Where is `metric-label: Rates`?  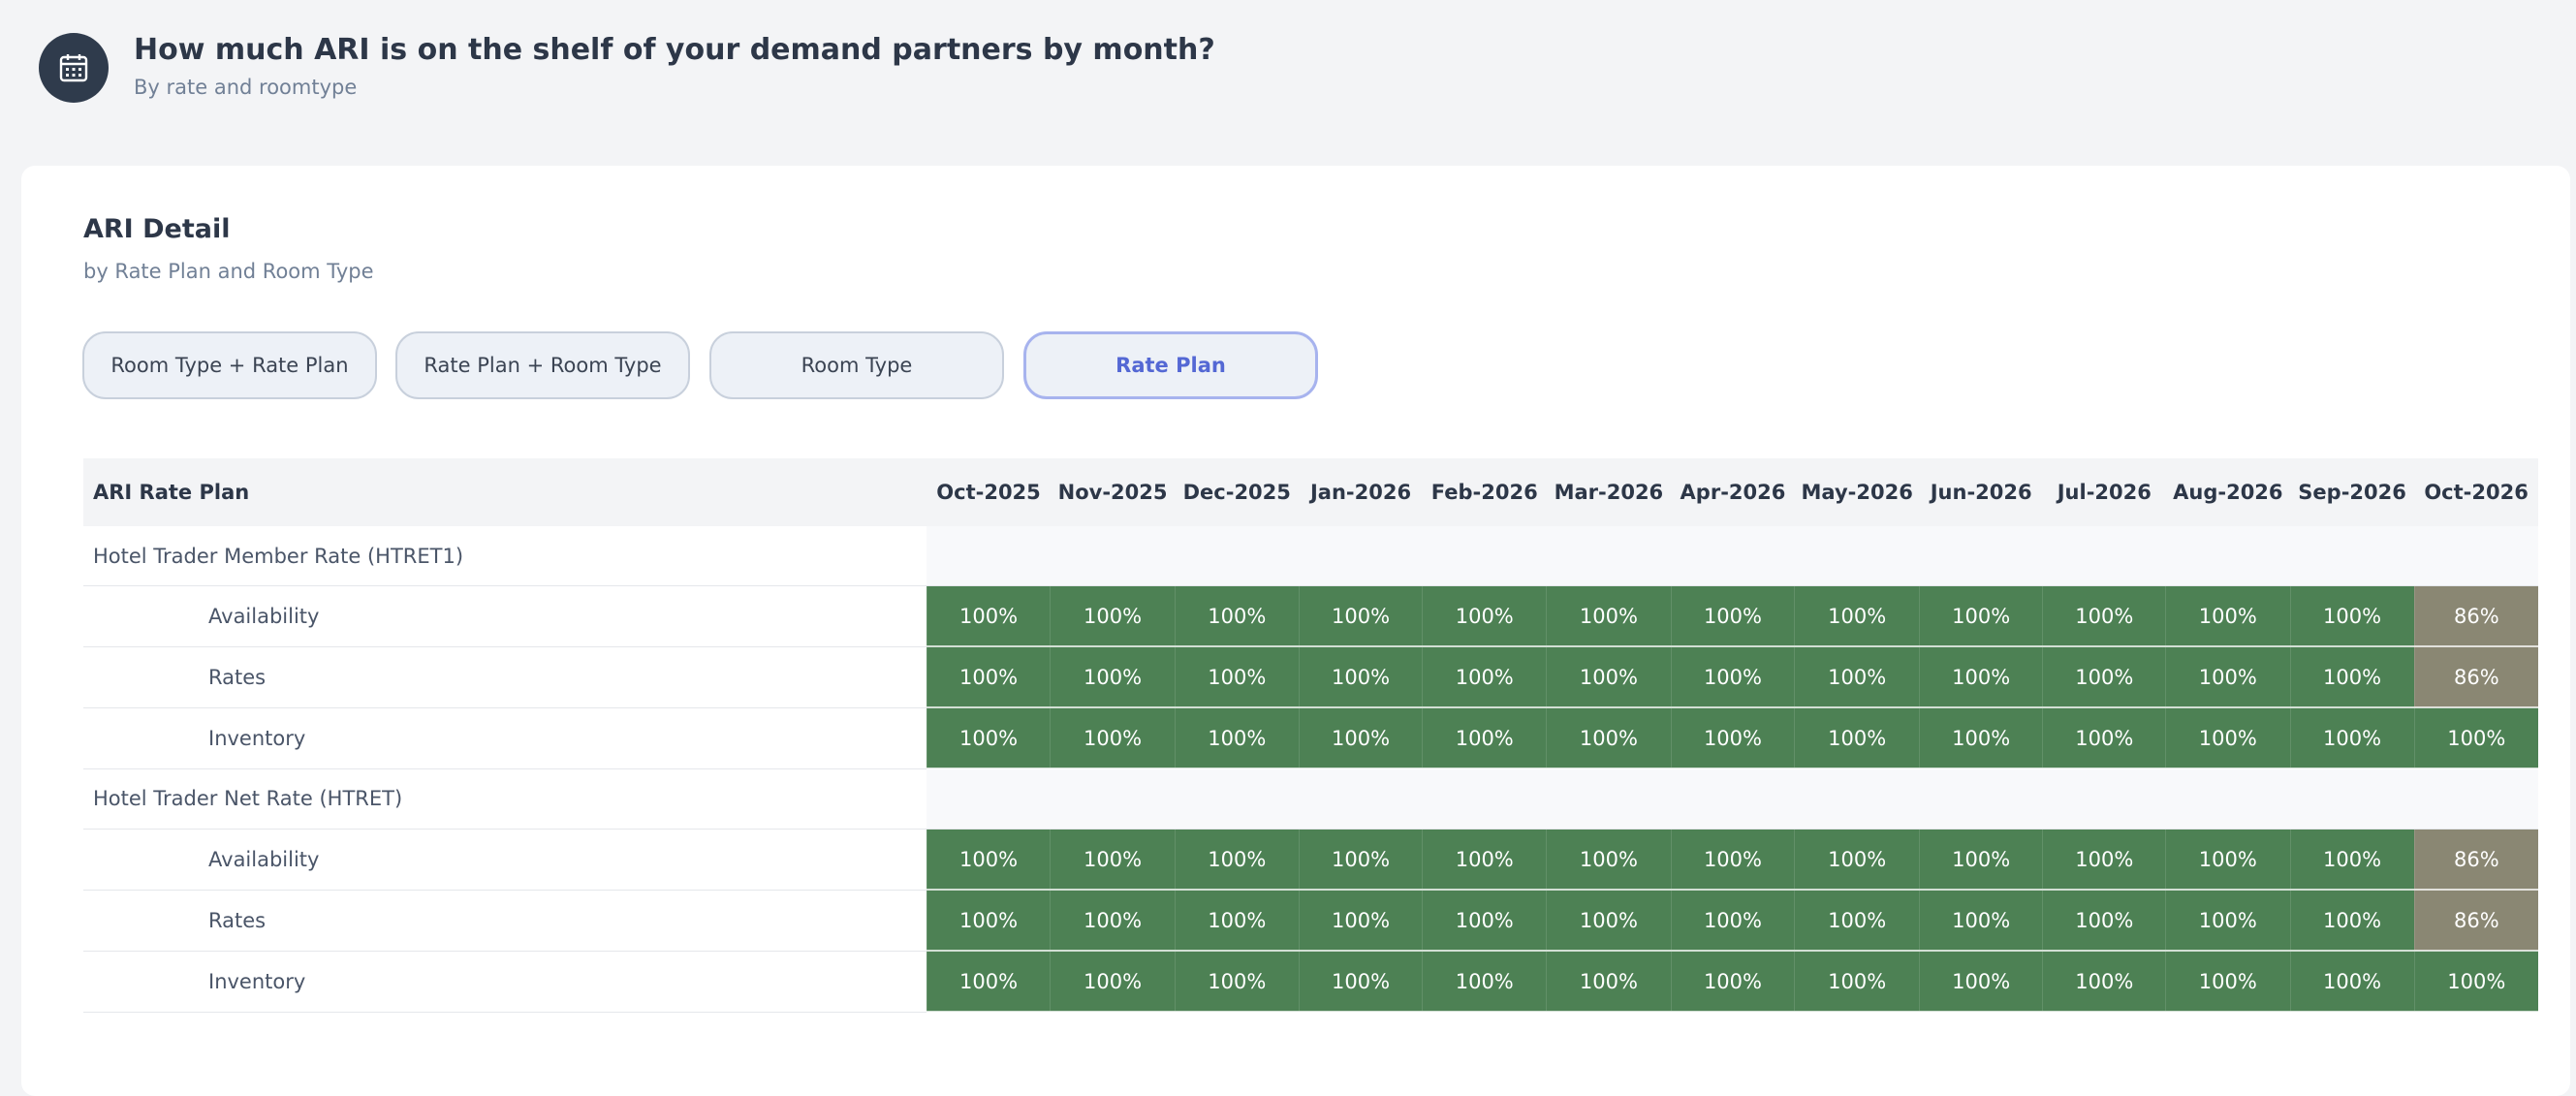
metric-label: Rates is located at coordinates (505, 921).